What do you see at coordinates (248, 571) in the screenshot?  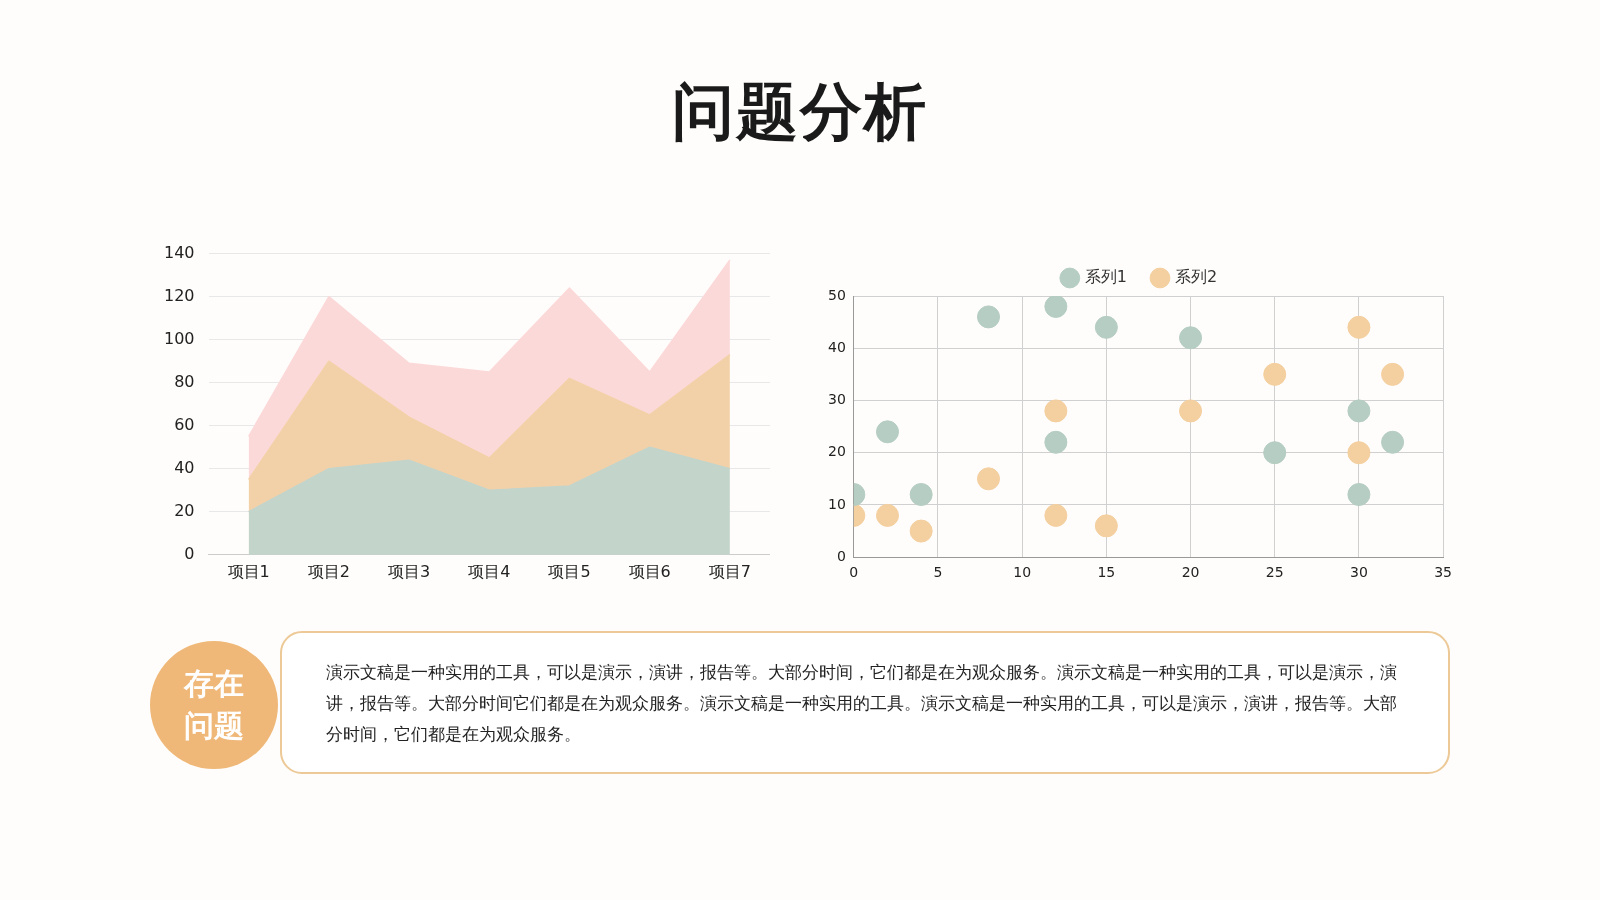 I see `x-tick-label: 项目1` at bounding box center [248, 571].